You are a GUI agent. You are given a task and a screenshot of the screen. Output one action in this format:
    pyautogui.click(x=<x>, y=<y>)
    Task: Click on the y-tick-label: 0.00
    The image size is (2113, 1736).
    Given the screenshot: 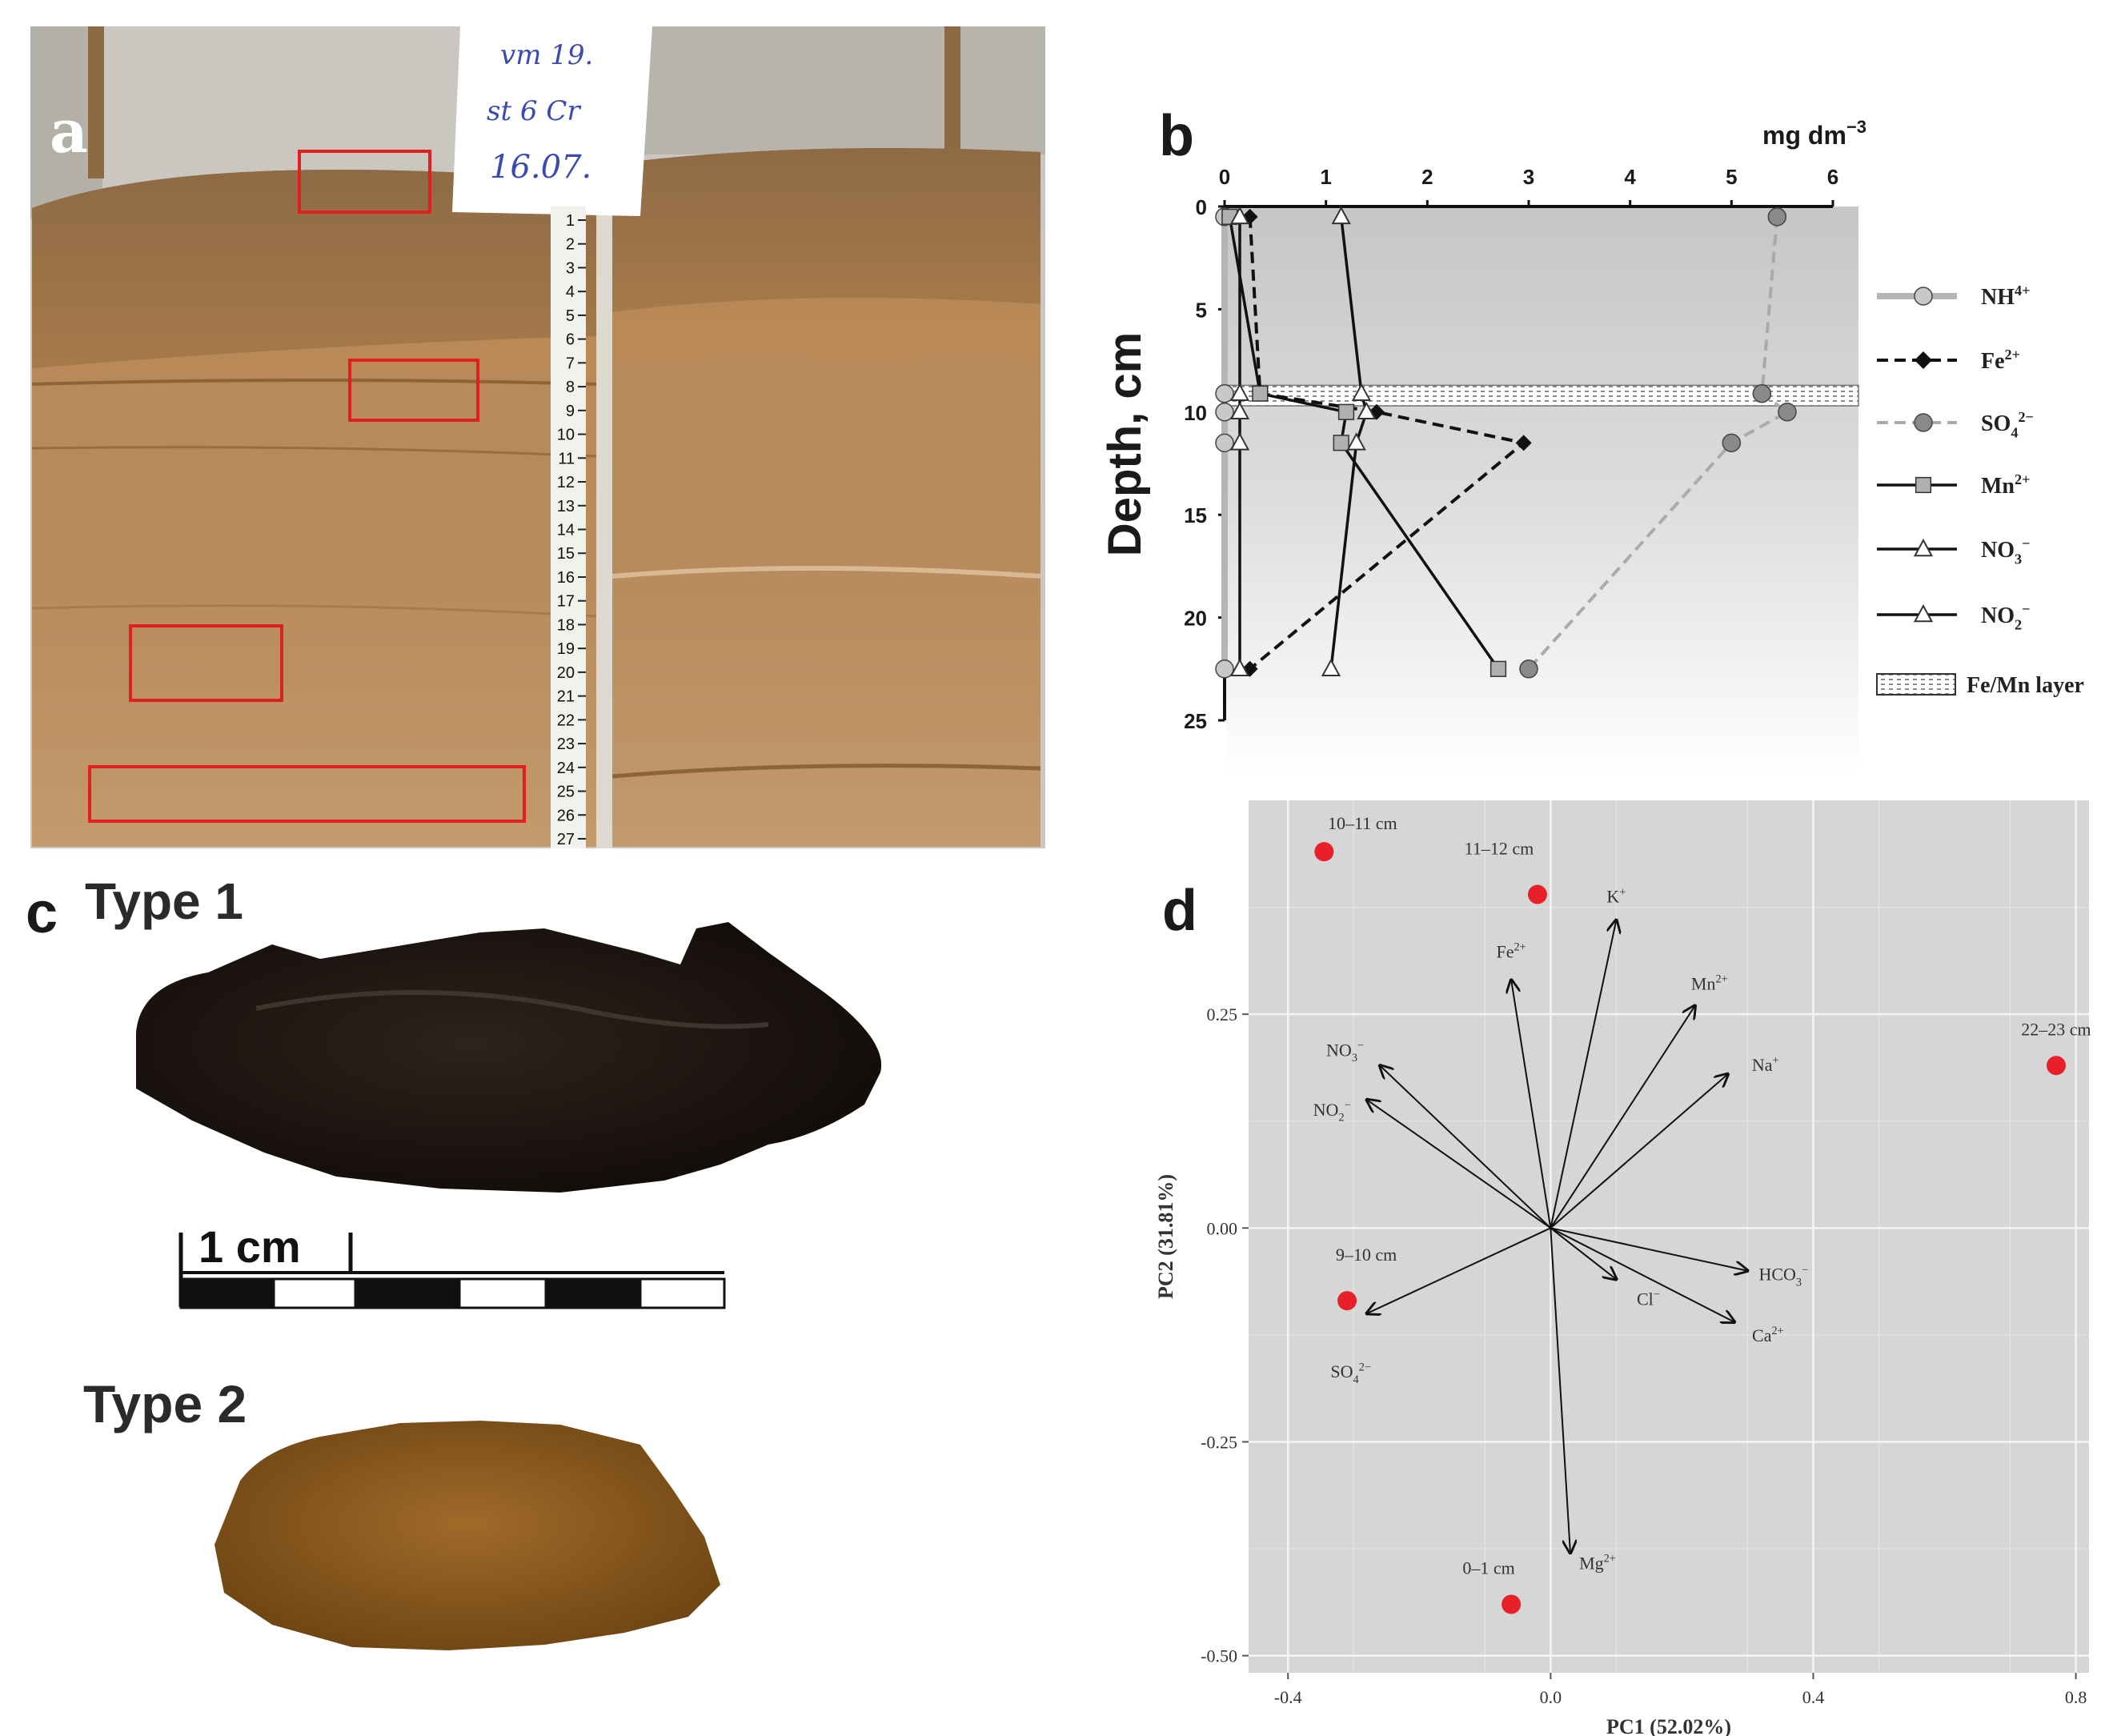 What is the action you would take?
    pyautogui.click(x=1222, y=1228)
    